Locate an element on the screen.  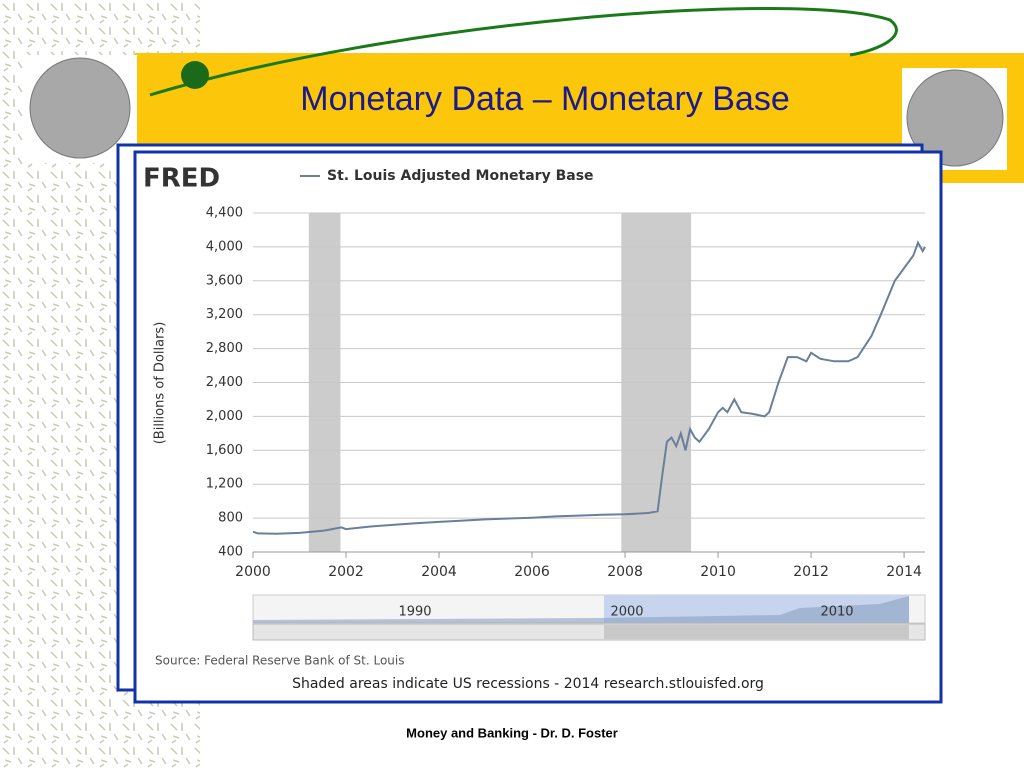
y-tick-label: 400 is located at coordinates (230, 552).